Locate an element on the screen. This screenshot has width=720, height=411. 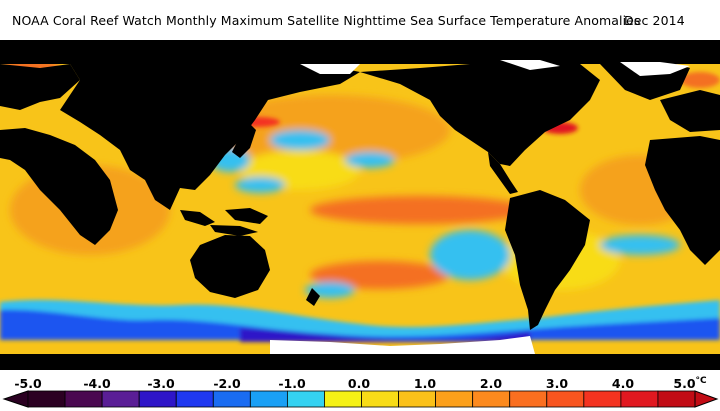
tick-label: -1.0 is located at coordinates (292, 383).